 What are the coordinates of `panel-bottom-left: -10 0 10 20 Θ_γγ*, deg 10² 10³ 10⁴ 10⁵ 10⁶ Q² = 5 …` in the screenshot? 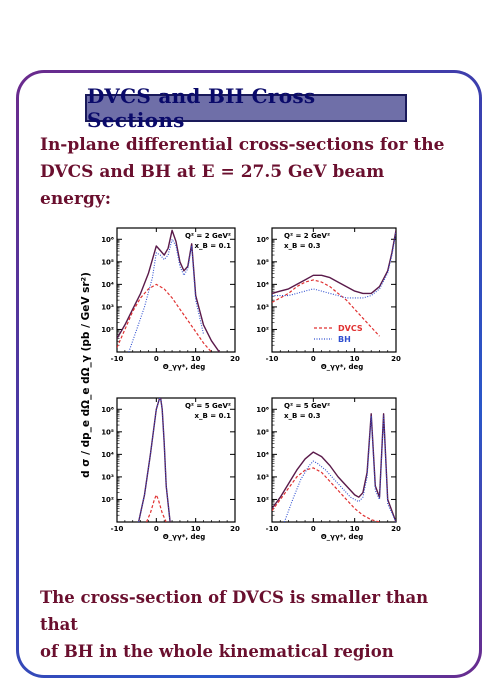 It's located at (170, 469).